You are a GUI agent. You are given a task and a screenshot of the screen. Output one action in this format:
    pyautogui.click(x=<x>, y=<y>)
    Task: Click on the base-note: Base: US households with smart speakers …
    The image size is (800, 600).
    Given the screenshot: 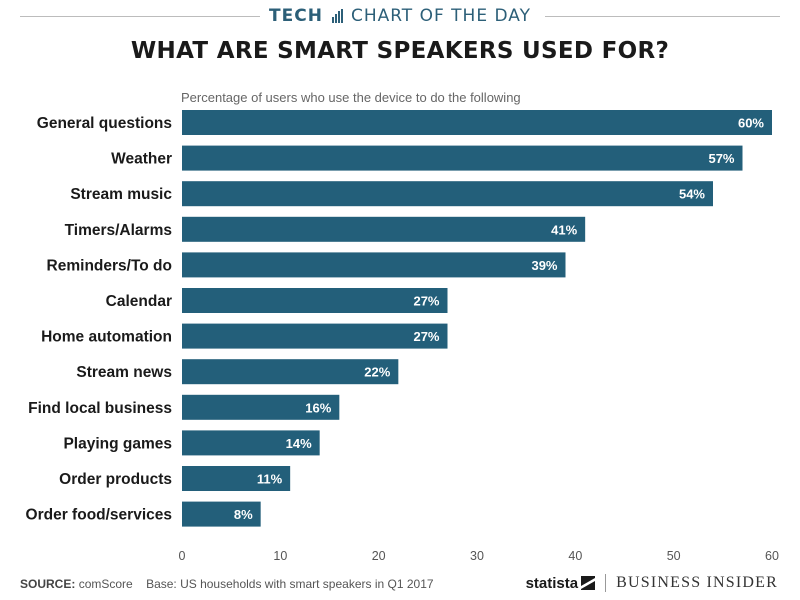 What is the action you would take?
    pyautogui.click(x=290, y=584)
    